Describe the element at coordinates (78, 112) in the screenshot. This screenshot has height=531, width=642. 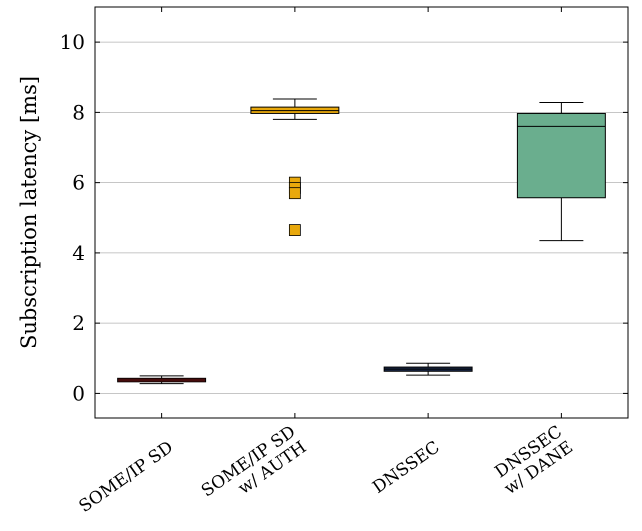
I see `y-tick-label: 8` at that location.